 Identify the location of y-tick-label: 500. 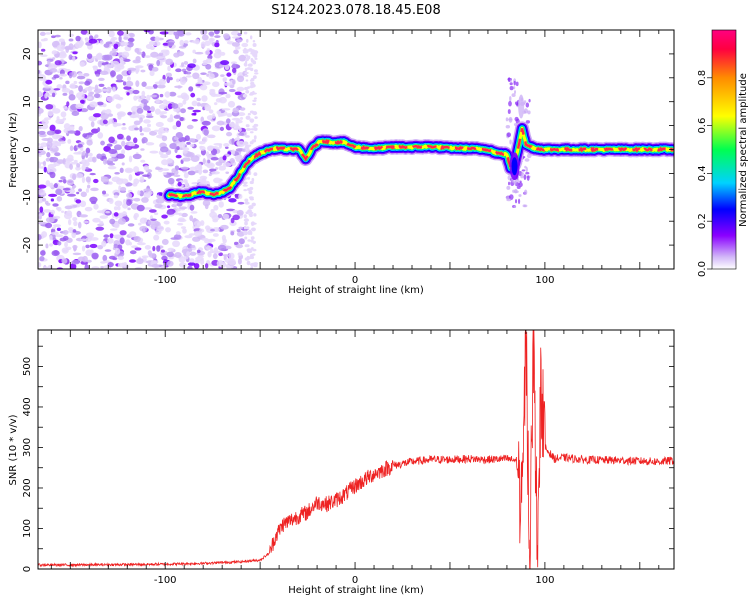
(27, 366).